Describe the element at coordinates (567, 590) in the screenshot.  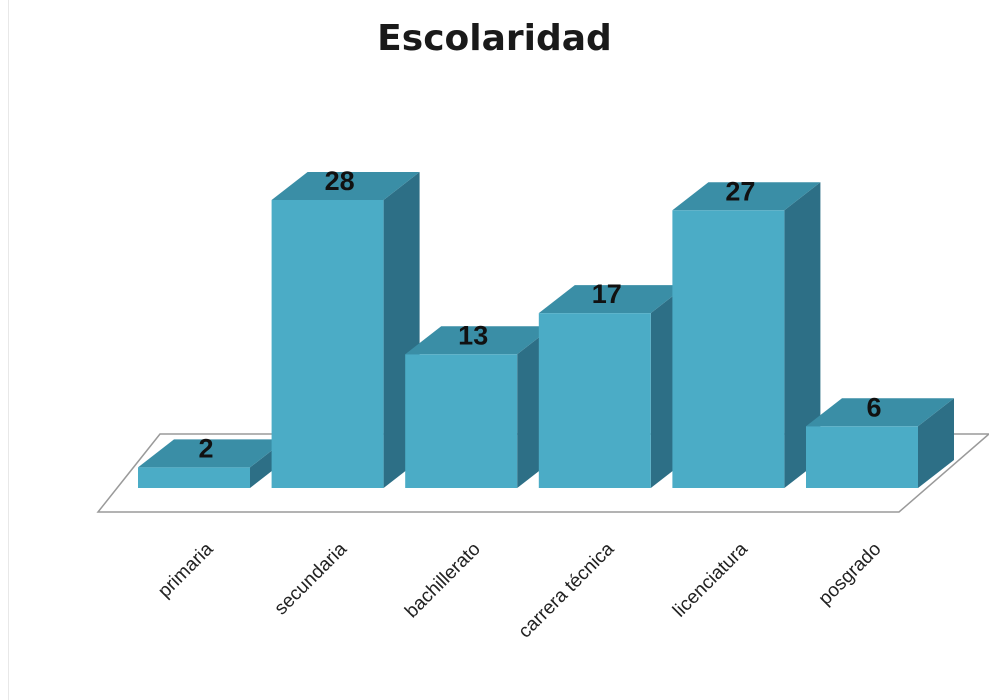
I see `category-label: carrera técnica` at that location.